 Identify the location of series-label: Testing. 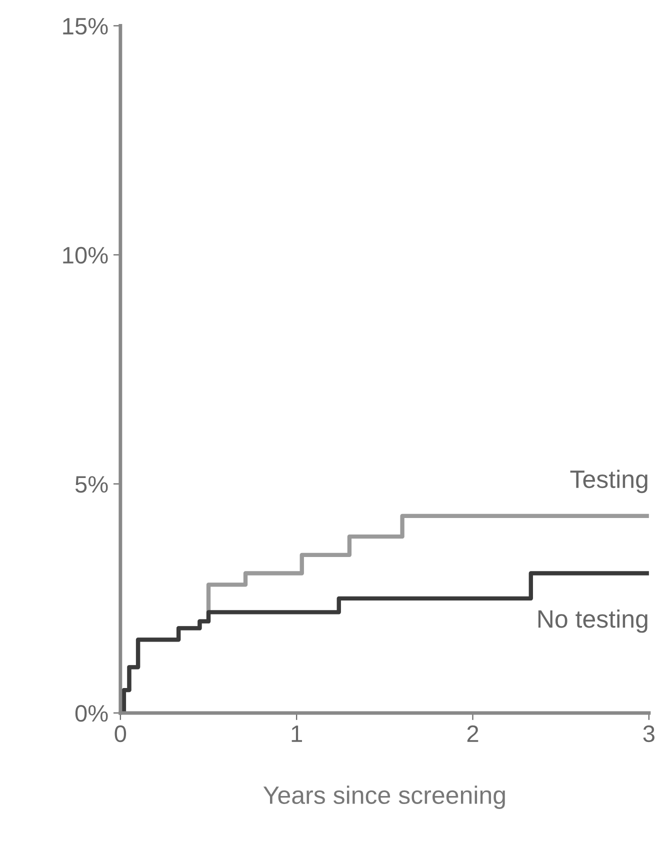
(609, 482).